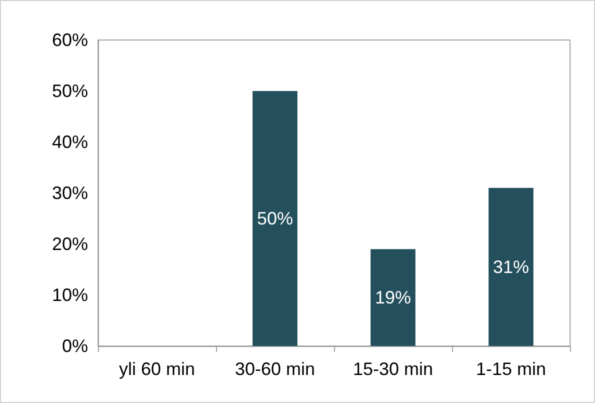  What do you see at coordinates (70, 40) in the screenshot?
I see `y-tick-label: 60%` at bounding box center [70, 40].